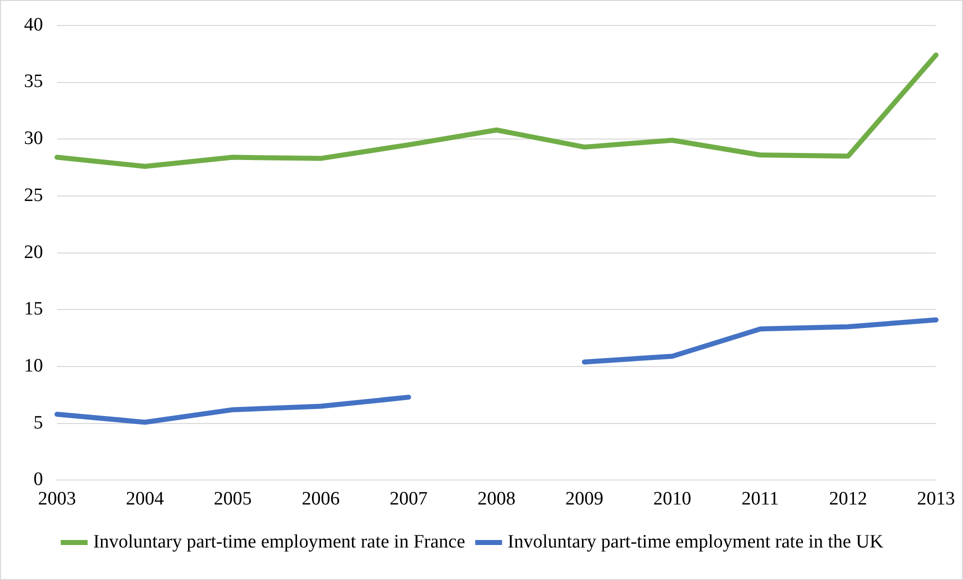  What do you see at coordinates (696, 541) in the screenshot?
I see `legend-label: Involuntary part-time employment rate in the UK` at bounding box center [696, 541].